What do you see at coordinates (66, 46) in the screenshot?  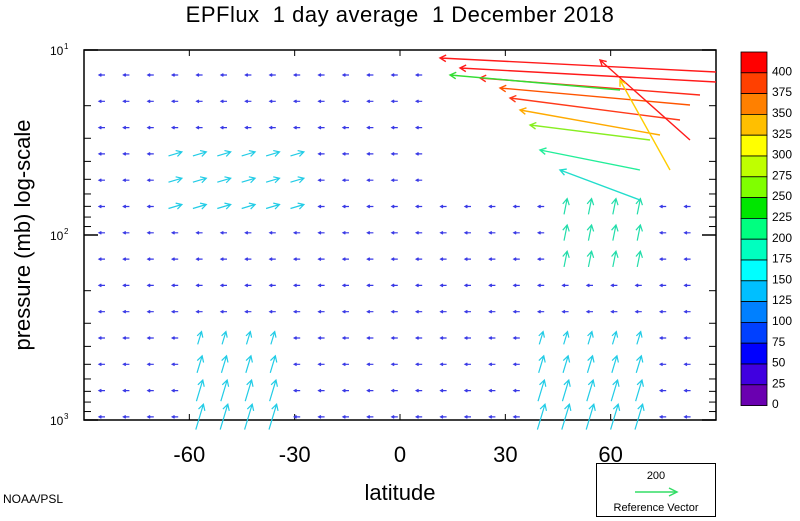 I see `y-tick-exponent: 1` at bounding box center [66, 46].